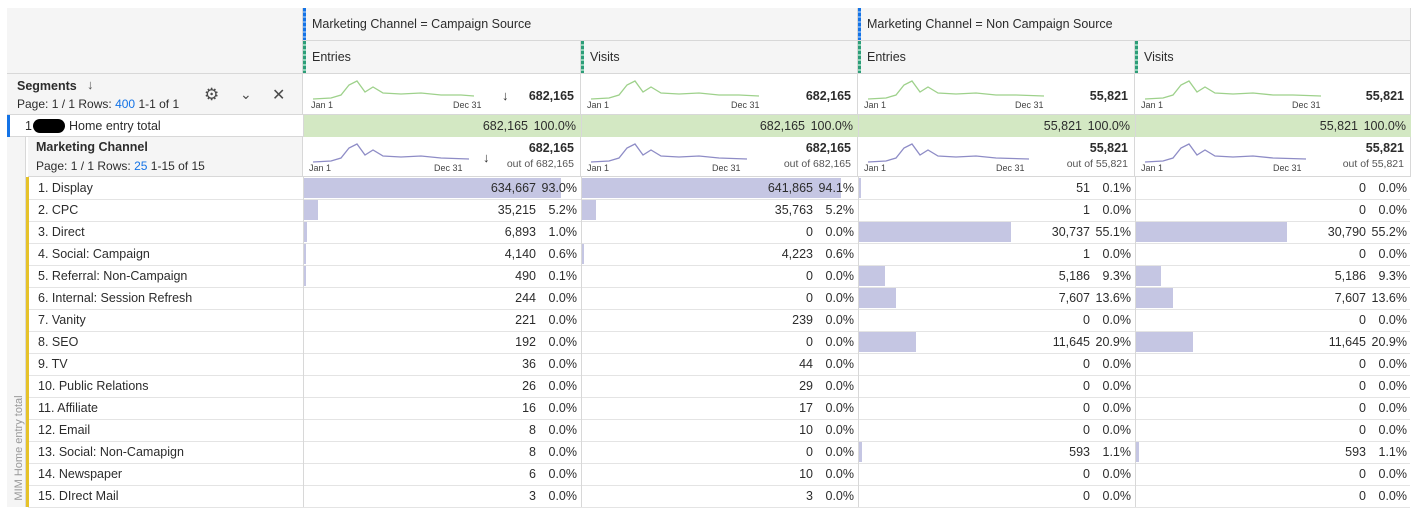 This screenshot has width=1419, height=518. What do you see at coordinates (442, 342) in the screenshot?
I see `metric-cell: 192 0.0%` at bounding box center [442, 342].